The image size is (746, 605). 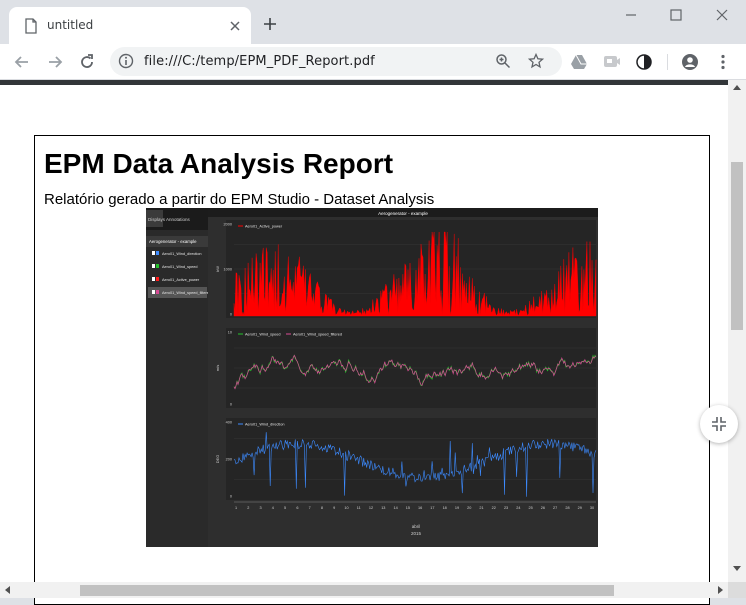 I want to click on x-tick-label: 7, so click(x=310, y=508).